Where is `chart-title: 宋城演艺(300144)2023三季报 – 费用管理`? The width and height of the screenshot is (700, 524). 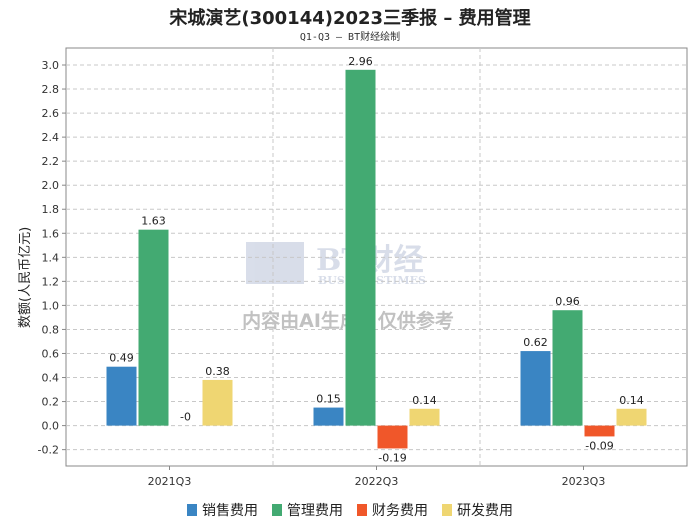 chart-title: 宋城演艺(300144)2023三季报 – 费用管理 is located at coordinates (350, 18).